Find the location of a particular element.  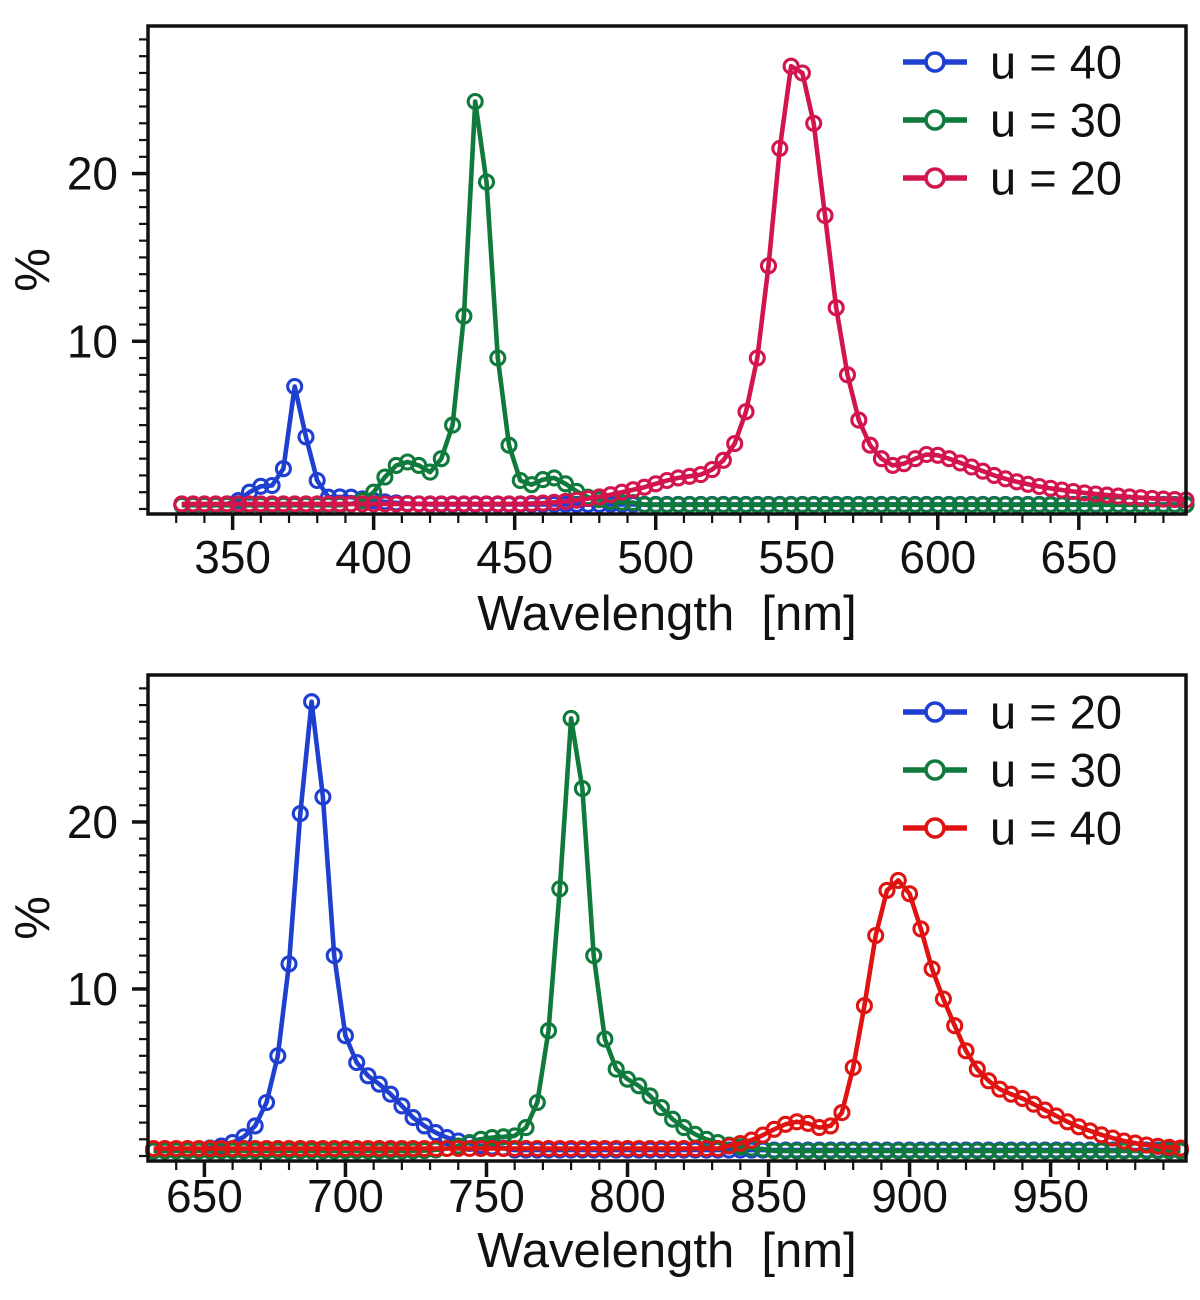

y-tick-label: 20 is located at coordinates (92, 174).